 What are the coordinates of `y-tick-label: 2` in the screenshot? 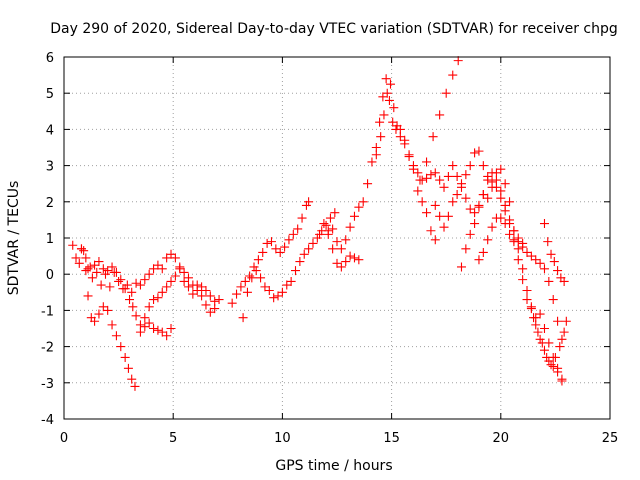 It's located at (50, 203).